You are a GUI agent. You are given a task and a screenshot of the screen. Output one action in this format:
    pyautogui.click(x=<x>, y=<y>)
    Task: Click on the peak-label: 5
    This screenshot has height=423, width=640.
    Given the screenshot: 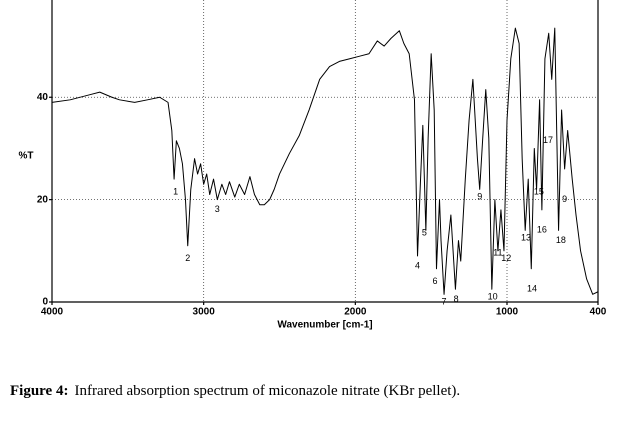 What is the action you would take?
    pyautogui.click(x=424, y=232)
    